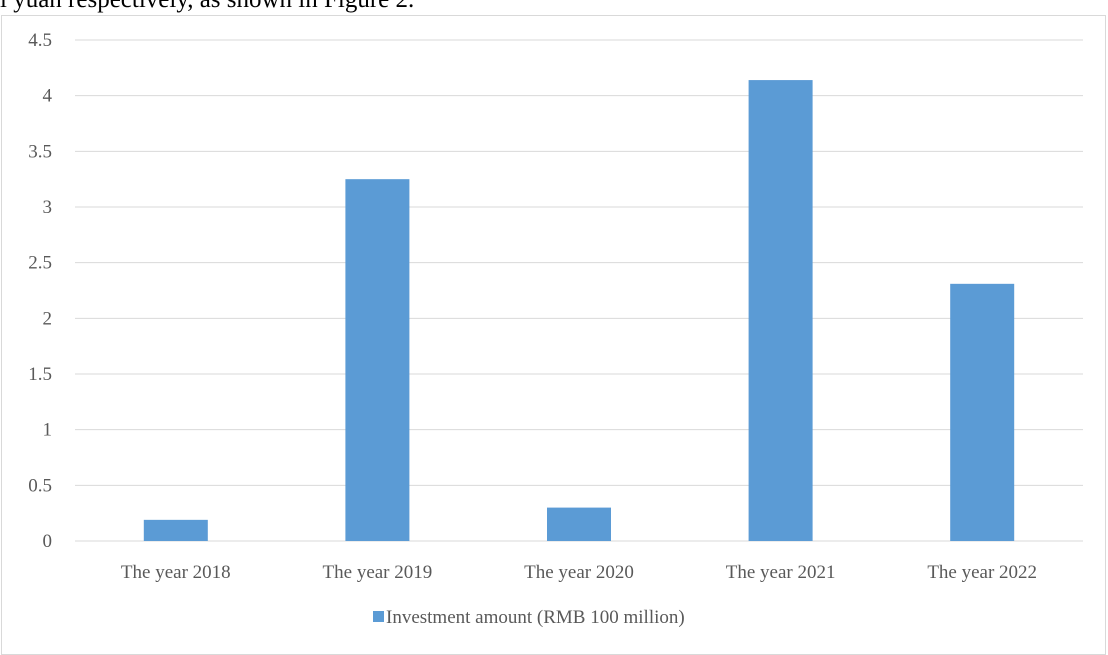 This screenshot has height=655, width=1108. What do you see at coordinates (982, 412) in the screenshot?
I see `bar-the-year-2022` at bounding box center [982, 412].